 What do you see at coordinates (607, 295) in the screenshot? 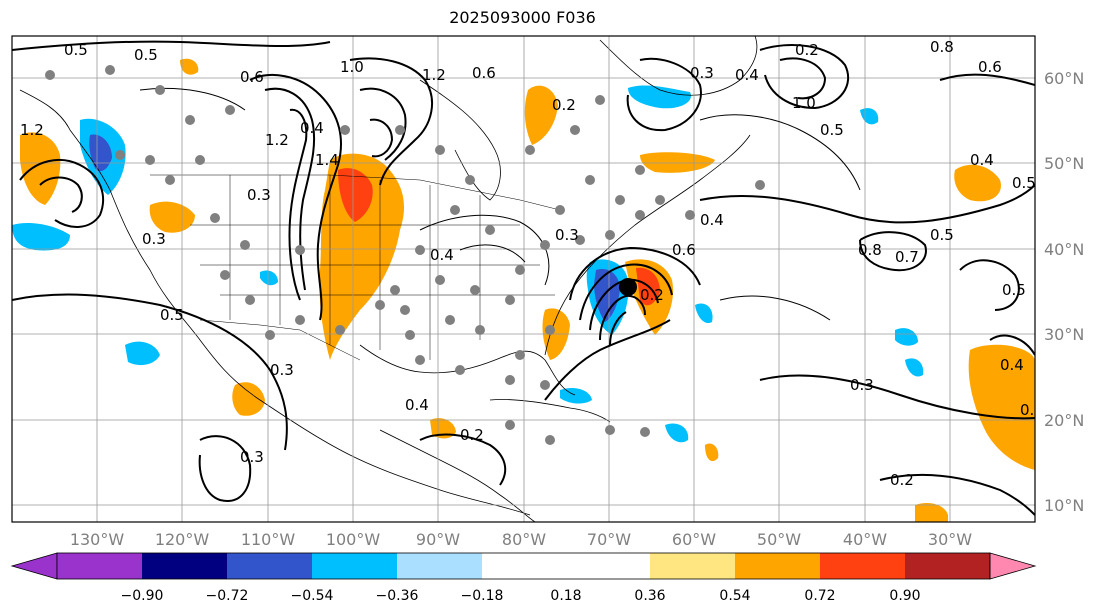
I see `shade-atlantic-storm-west-core` at bounding box center [607, 295].